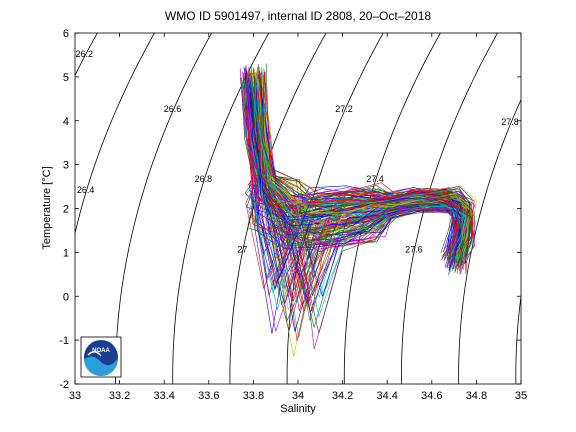 This screenshot has width=576, height=432. Describe the element at coordinates (66, 297) in the screenshot. I see `y-tick-label: 0` at that location.